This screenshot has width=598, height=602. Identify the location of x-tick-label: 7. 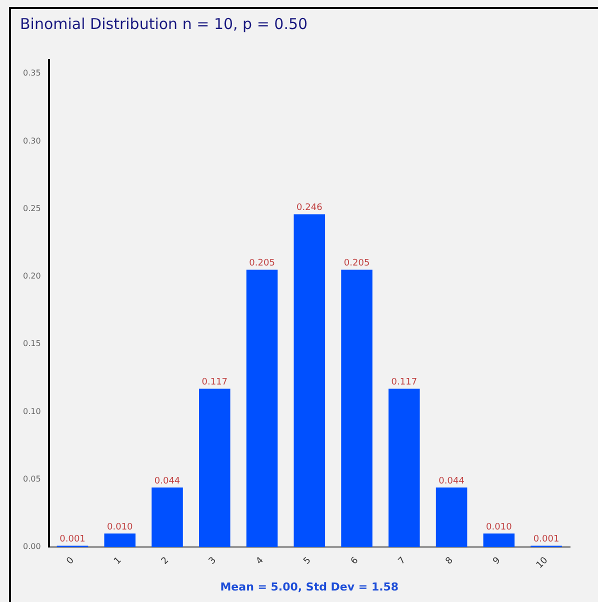
(402, 561).